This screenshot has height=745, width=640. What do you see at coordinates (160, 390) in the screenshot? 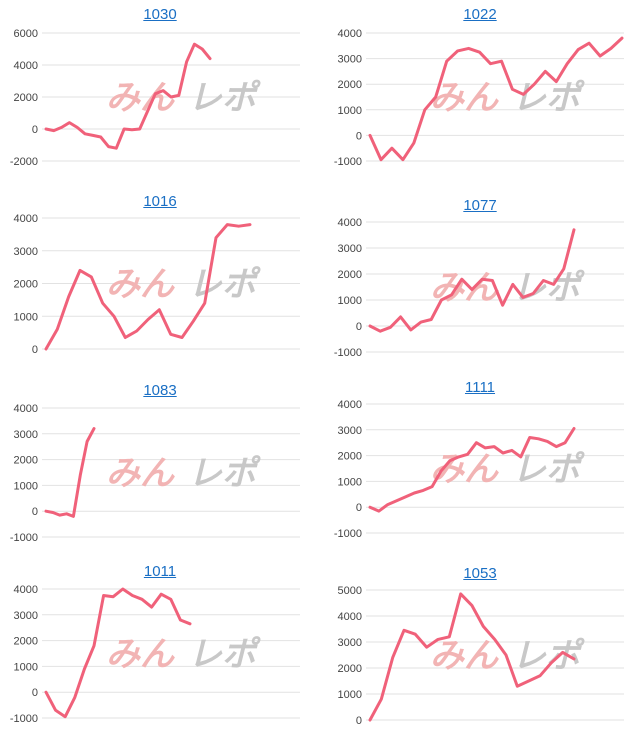
I see `chart-title-link: 1083` at bounding box center [160, 390].